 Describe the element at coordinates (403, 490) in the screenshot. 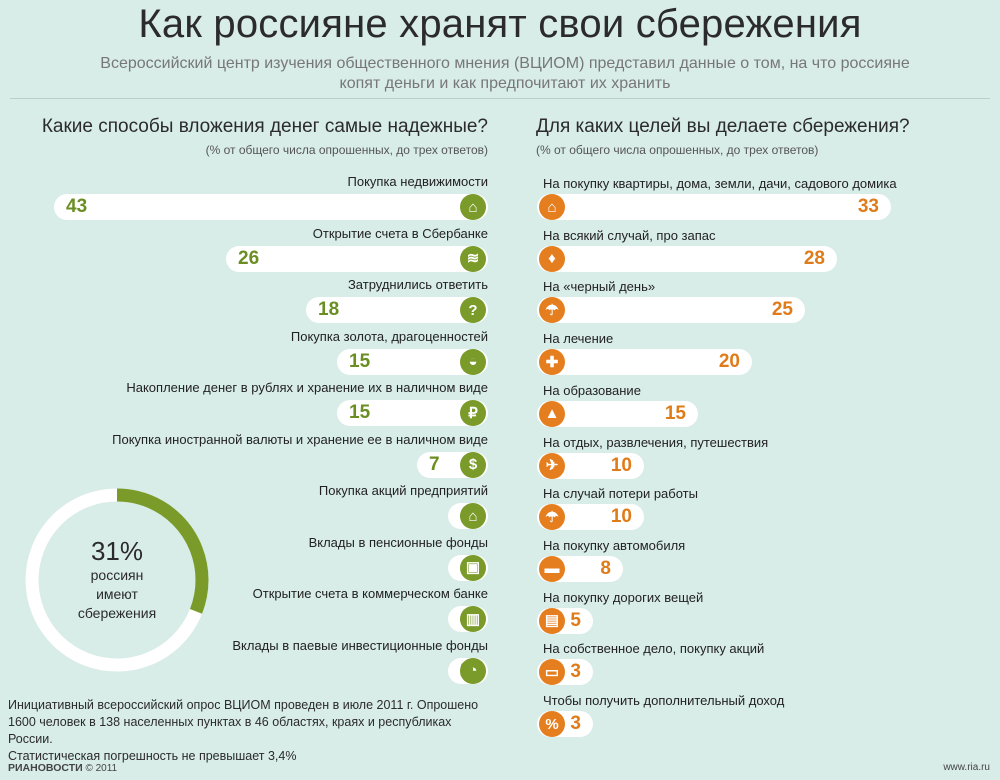

I see `left-row-label: Покупка акций предприятий` at that location.